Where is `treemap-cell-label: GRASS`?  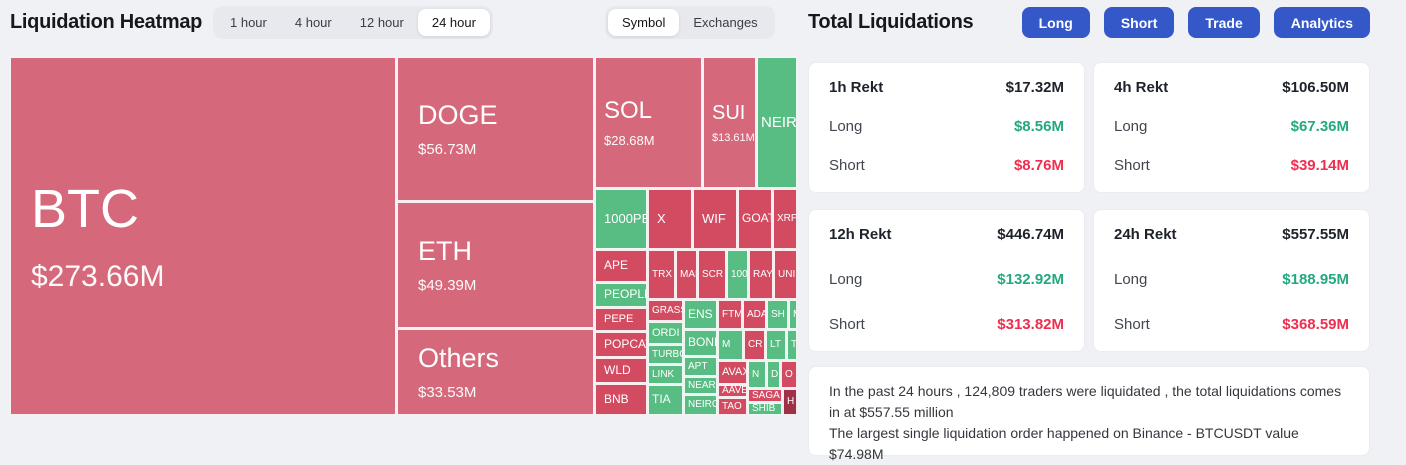
treemap-cell-label: GRASS is located at coordinates (667, 310).